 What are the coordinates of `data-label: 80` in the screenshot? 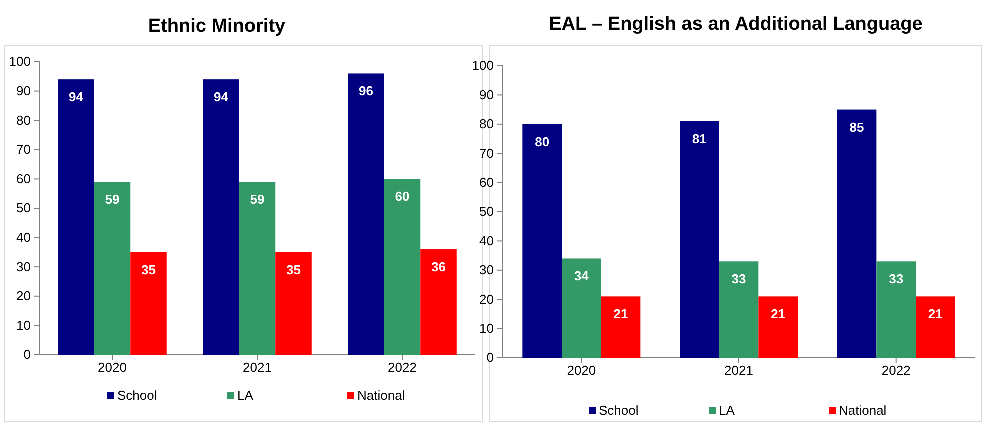 It's located at (542, 142).